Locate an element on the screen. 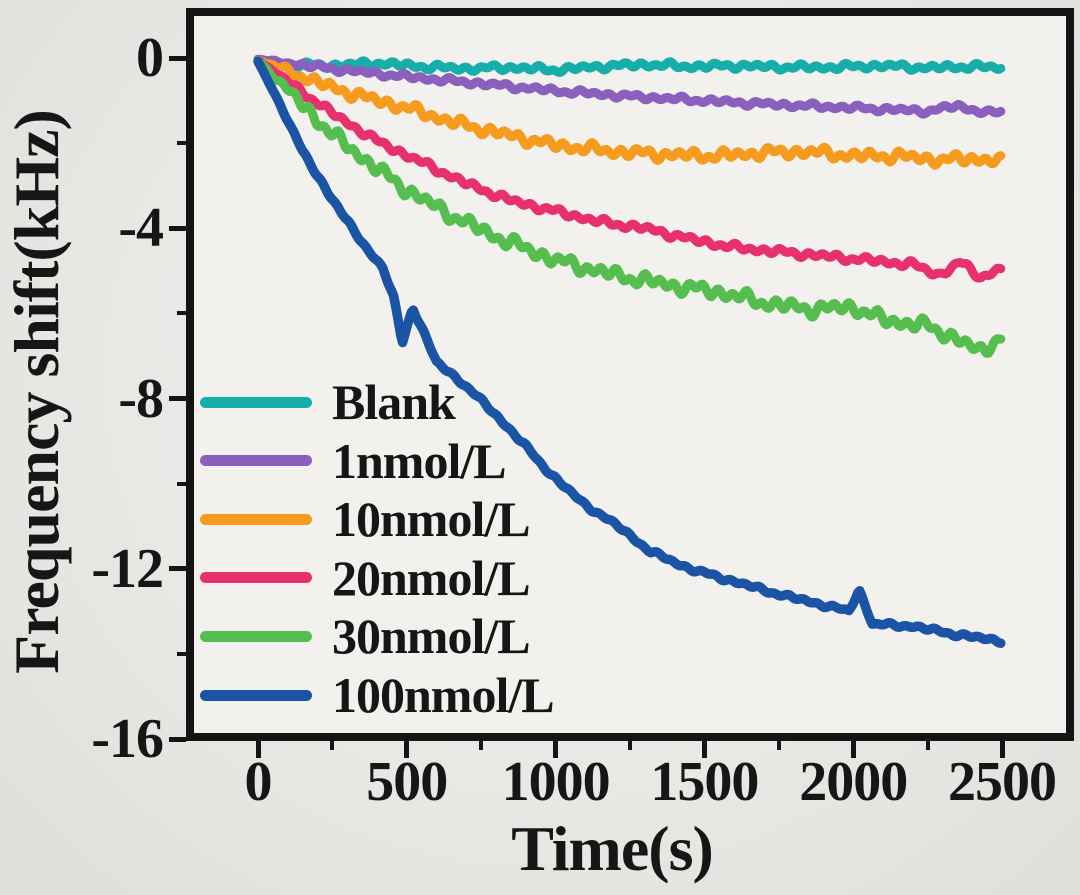 This screenshot has width=1080, height=895. series-line-10nmol-l is located at coordinates (629, 112).